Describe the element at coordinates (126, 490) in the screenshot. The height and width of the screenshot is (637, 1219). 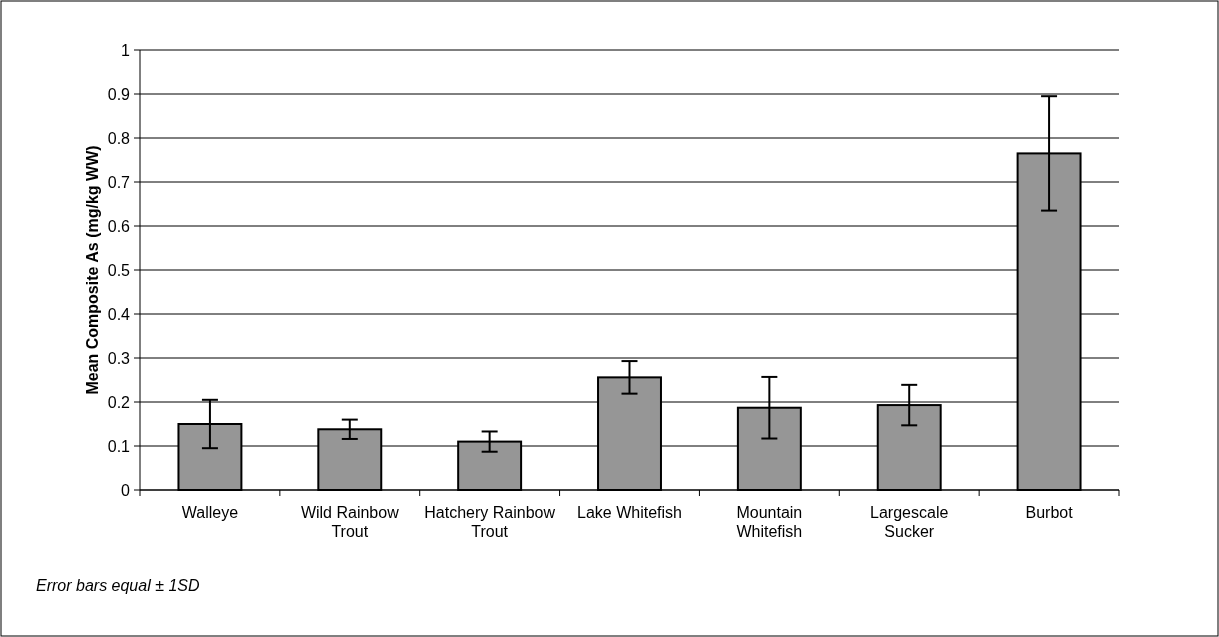
I see `y-tick-label: 0` at that location.